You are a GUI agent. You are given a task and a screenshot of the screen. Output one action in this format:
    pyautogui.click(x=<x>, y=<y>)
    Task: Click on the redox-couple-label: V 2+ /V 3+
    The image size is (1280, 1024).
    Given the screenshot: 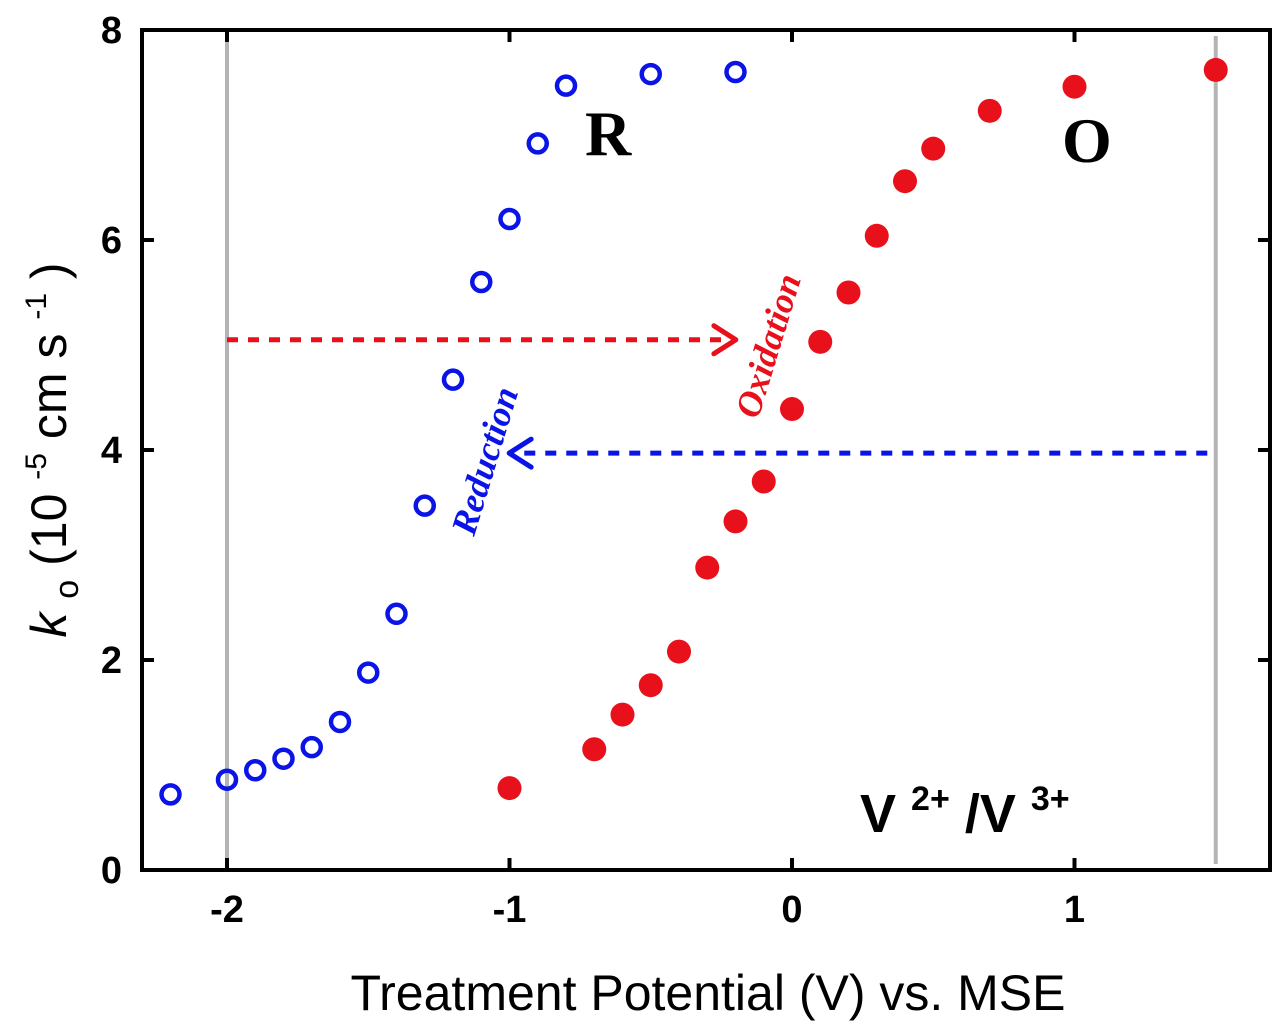 What is the action you would take?
    pyautogui.click(x=965, y=803)
    